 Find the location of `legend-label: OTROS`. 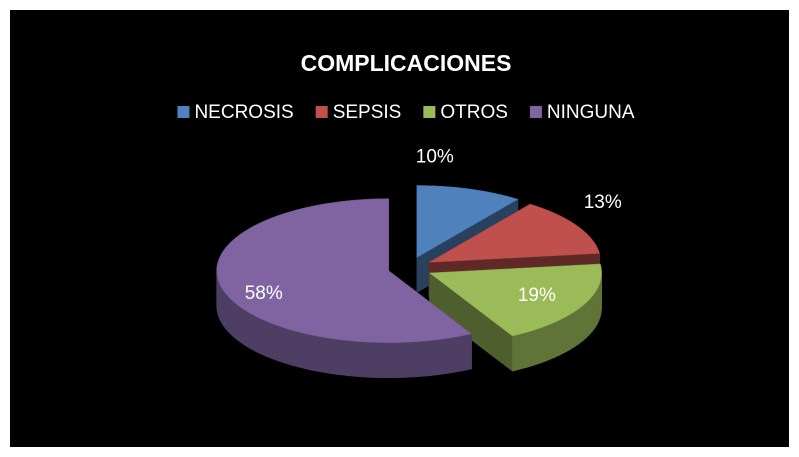

legend-label: OTROS is located at coordinates (474, 112).